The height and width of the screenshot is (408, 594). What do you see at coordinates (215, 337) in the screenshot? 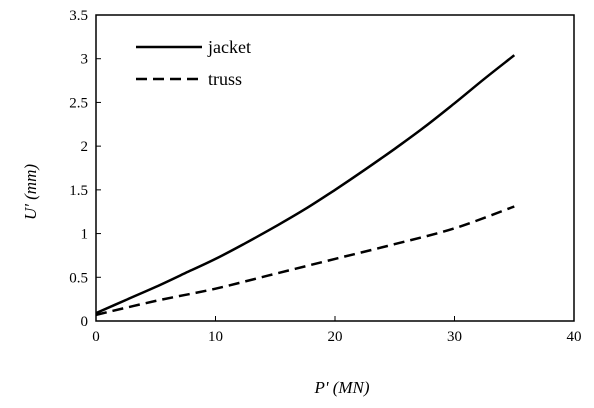
I see `x-tick-label: 10` at bounding box center [215, 337].